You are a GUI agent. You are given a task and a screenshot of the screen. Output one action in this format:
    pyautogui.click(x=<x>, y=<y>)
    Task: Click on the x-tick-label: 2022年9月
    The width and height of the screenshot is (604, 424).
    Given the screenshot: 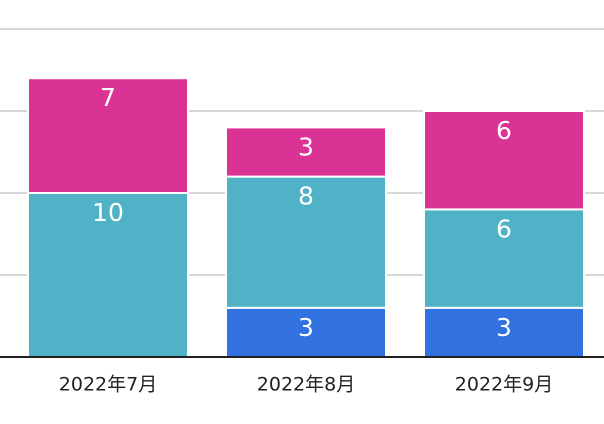 What is the action you would take?
    pyautogui.click(x=504, y=385)
    